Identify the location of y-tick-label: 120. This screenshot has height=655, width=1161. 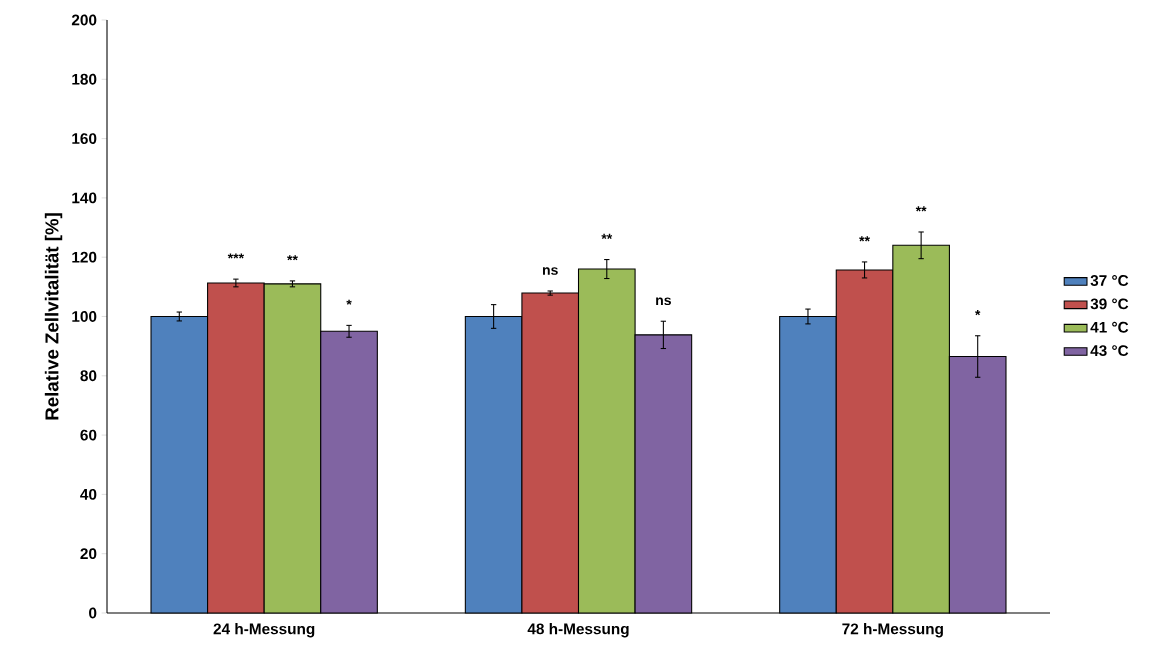
(84, 257).